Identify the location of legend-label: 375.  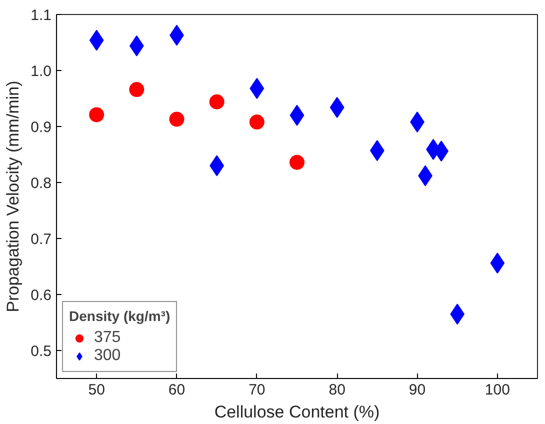
(107, 338).